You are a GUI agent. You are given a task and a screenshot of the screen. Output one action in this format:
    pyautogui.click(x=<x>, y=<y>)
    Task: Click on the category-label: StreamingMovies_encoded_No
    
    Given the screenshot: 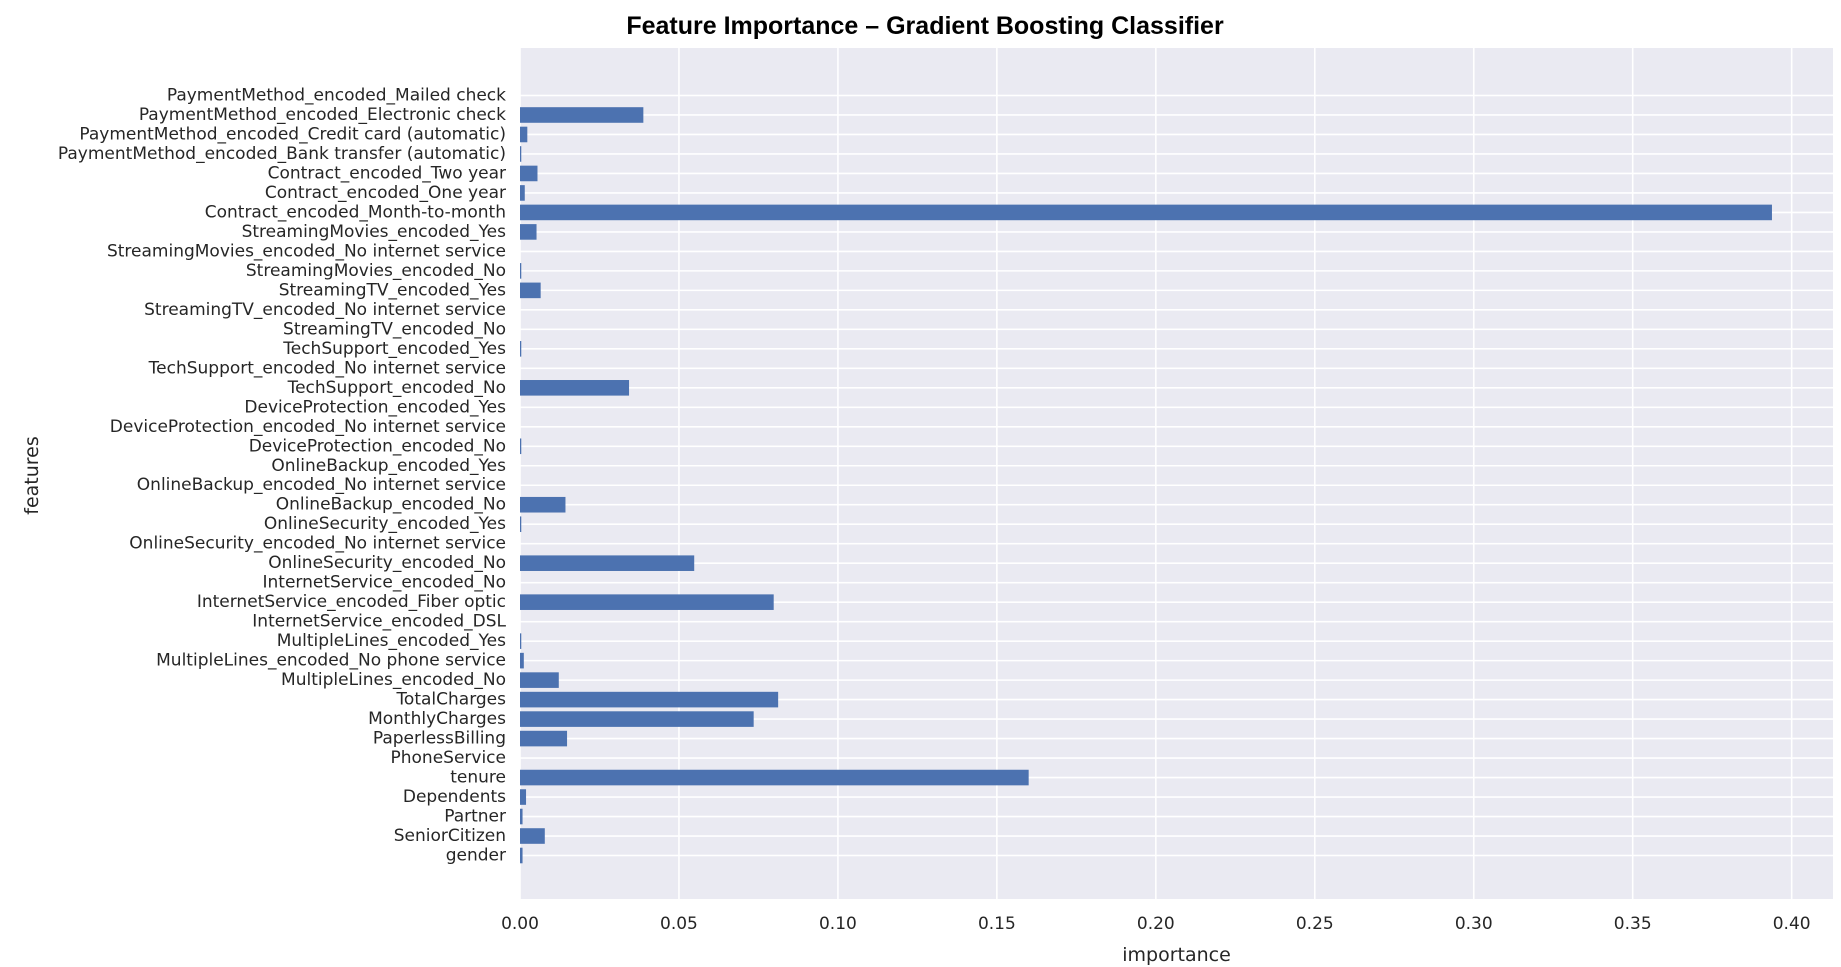 What is the action you would take?
    pyautogui.click(x=376, y=271)
    